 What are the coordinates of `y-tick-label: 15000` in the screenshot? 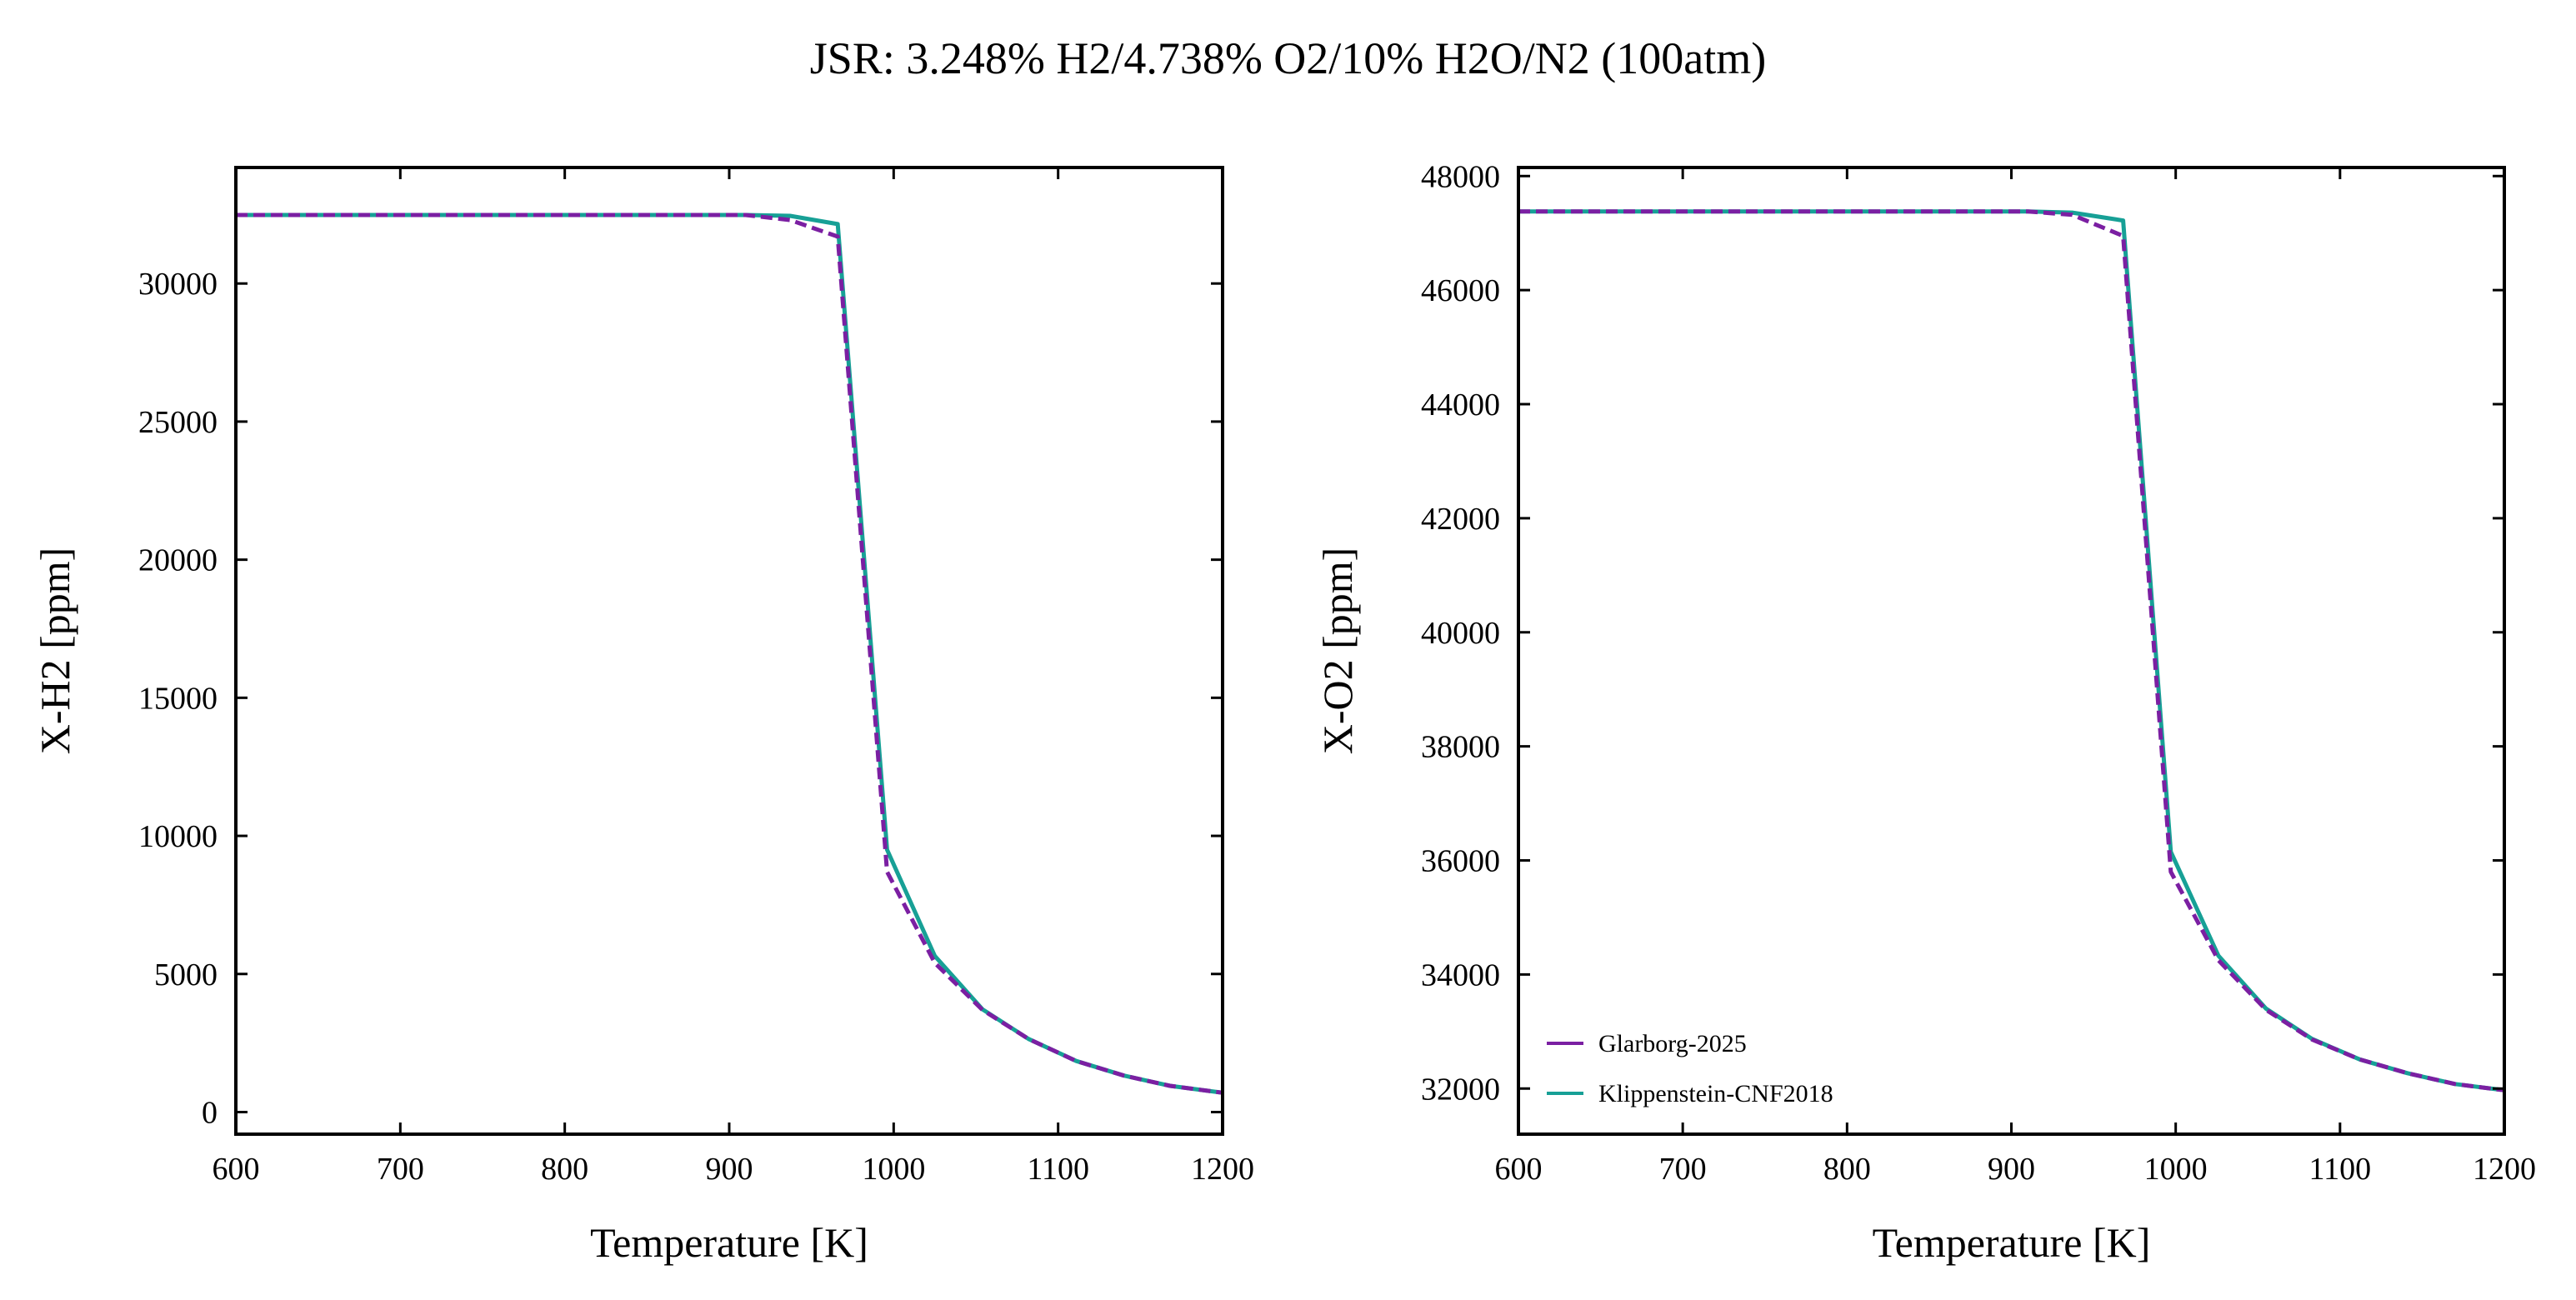 It's located at (178, 698).